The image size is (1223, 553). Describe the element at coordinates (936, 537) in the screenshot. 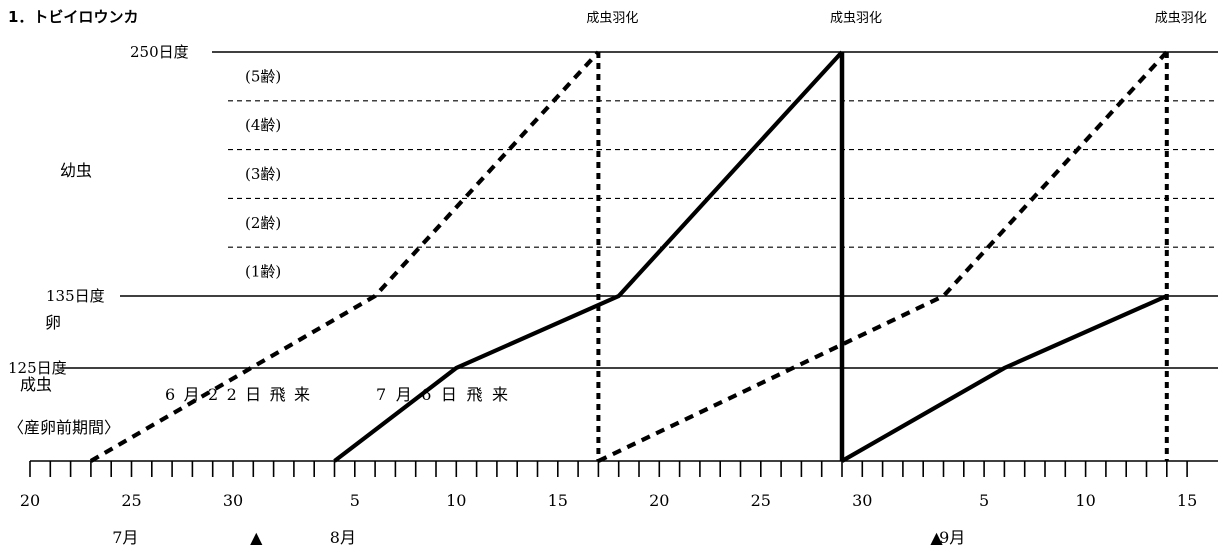

I see `arrival-marker-2: ▲` at that location.